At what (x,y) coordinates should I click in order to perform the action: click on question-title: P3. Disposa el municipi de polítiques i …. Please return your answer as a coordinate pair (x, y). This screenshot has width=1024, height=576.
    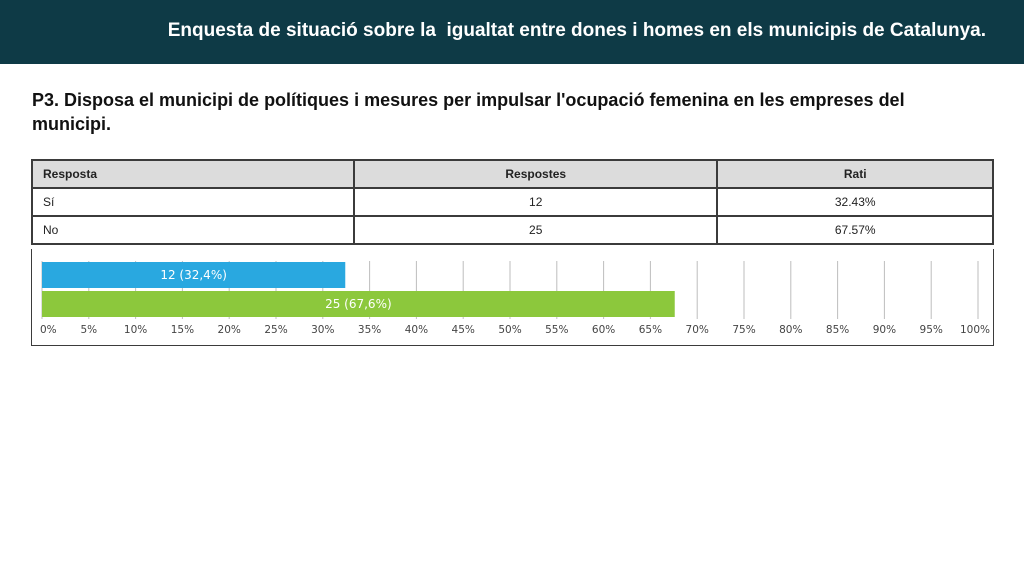
    Looking at the image, I should click on (468, 112).